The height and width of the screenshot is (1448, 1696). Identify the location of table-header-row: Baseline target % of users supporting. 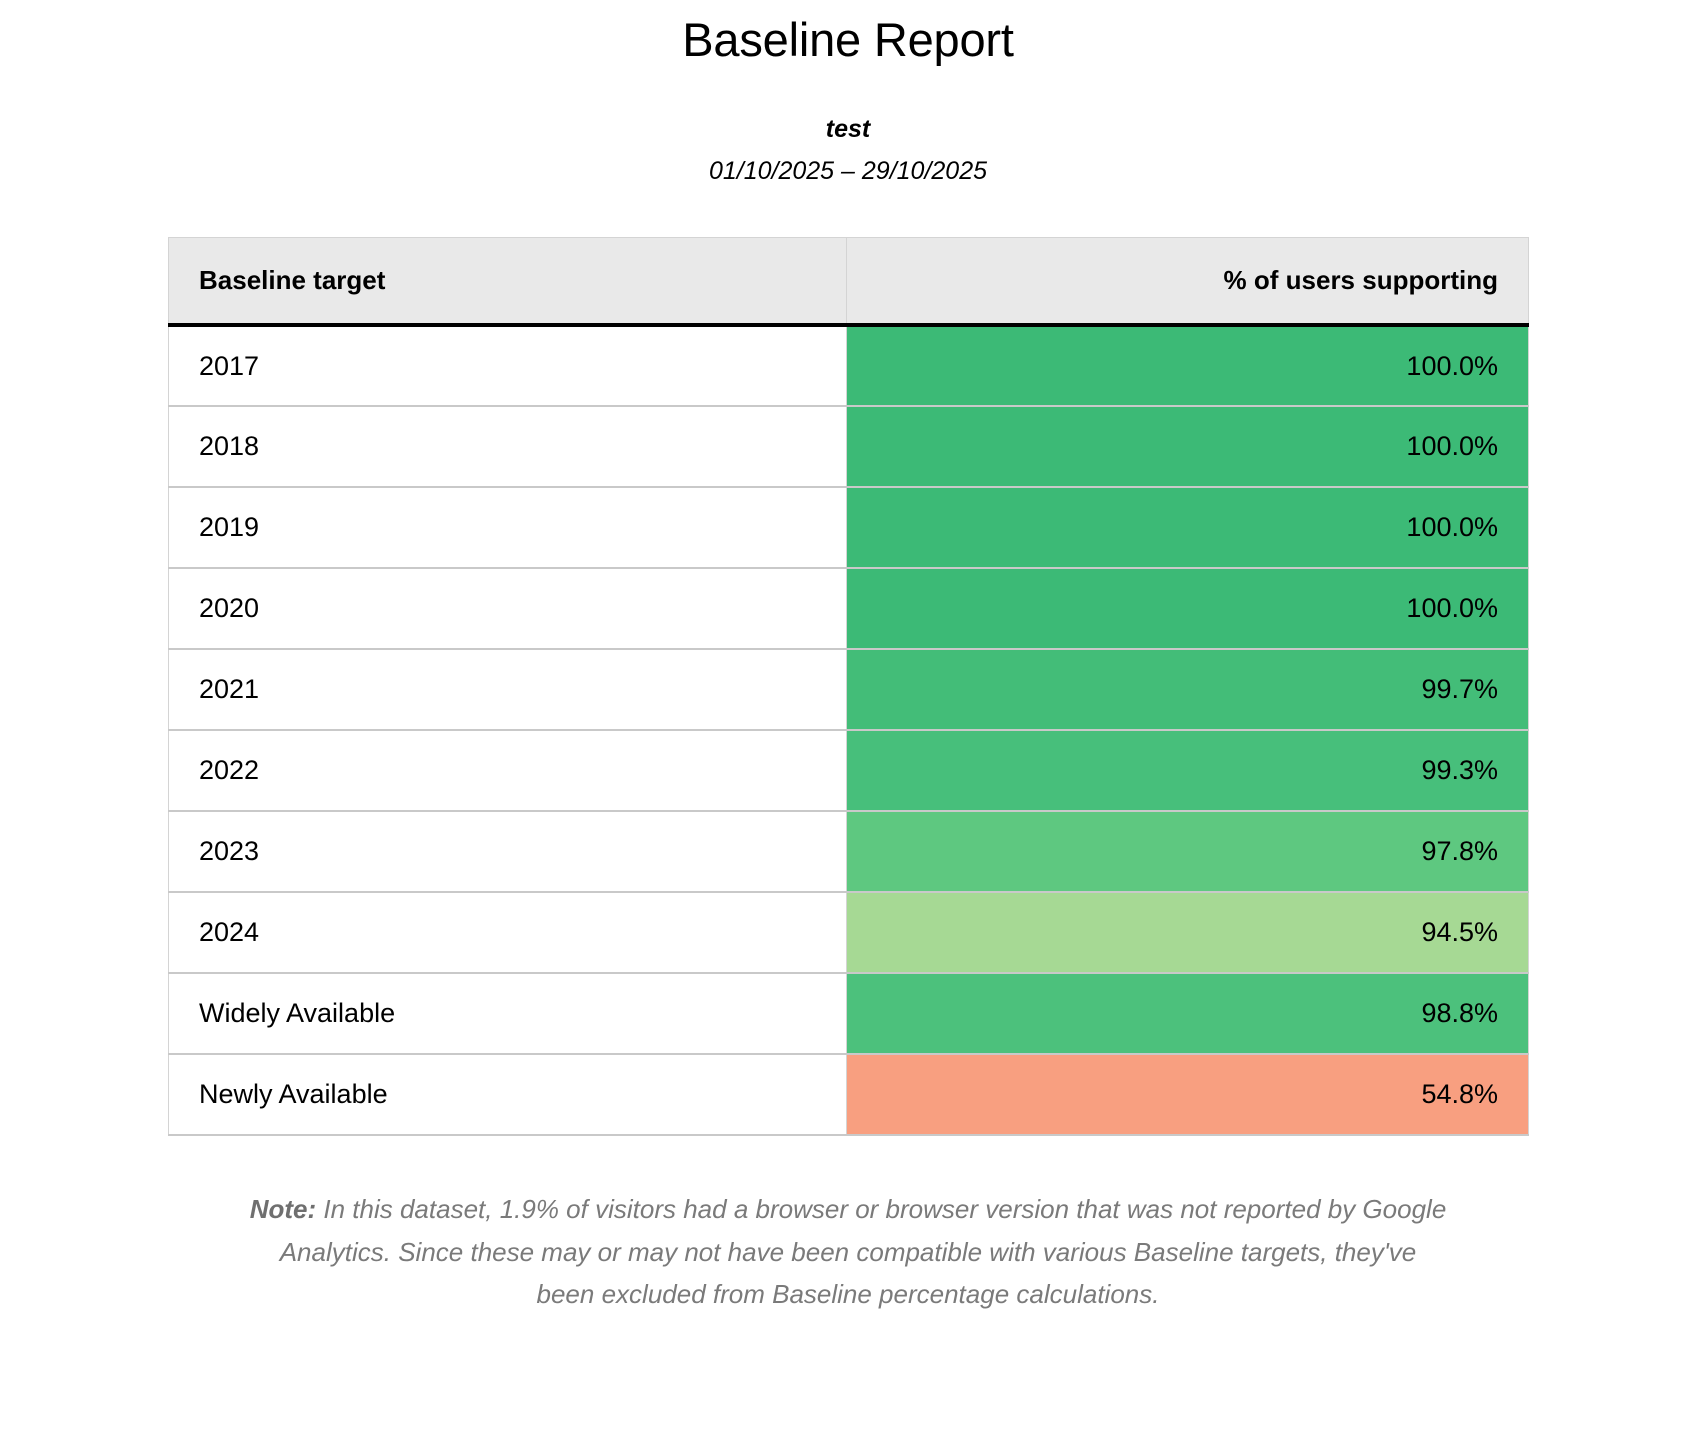
(848, 282).